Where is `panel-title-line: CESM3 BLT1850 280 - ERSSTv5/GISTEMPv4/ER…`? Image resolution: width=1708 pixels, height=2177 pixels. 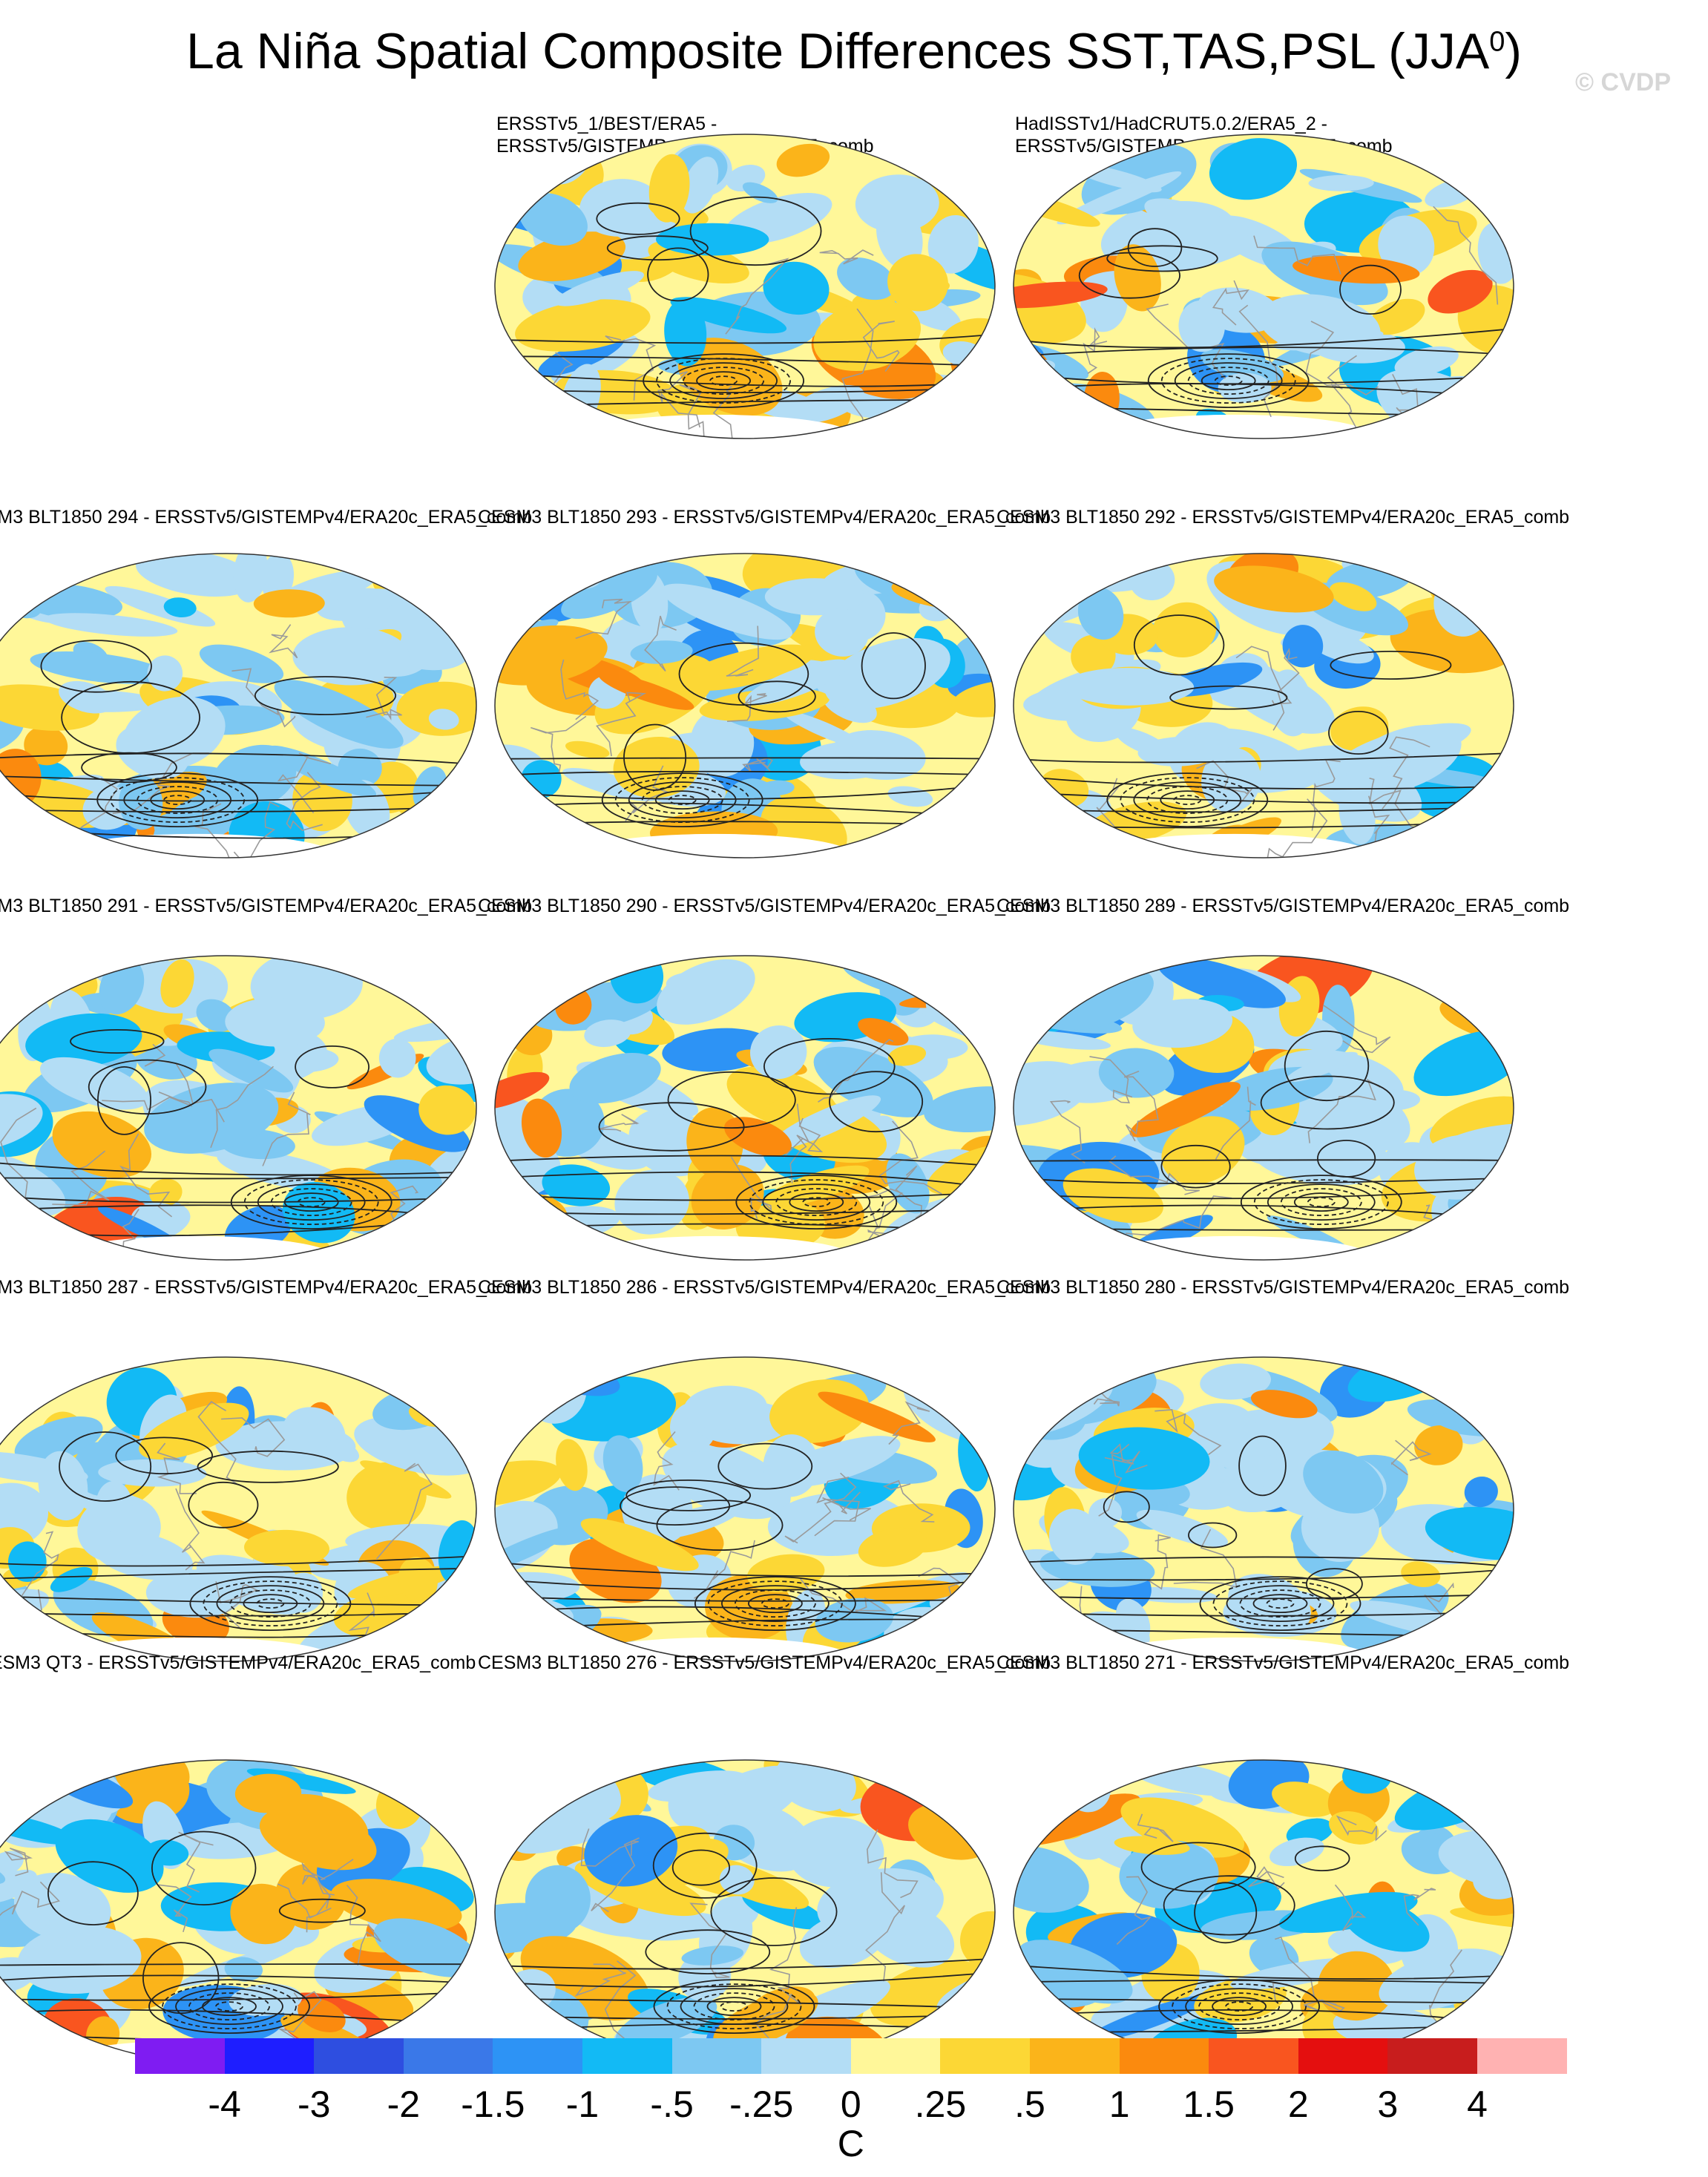
panel-title-line: CESM3 BLT1850 280 - ERSSTv5/GISTEMPv4/ER… is located at coordinates (1283, 1287).